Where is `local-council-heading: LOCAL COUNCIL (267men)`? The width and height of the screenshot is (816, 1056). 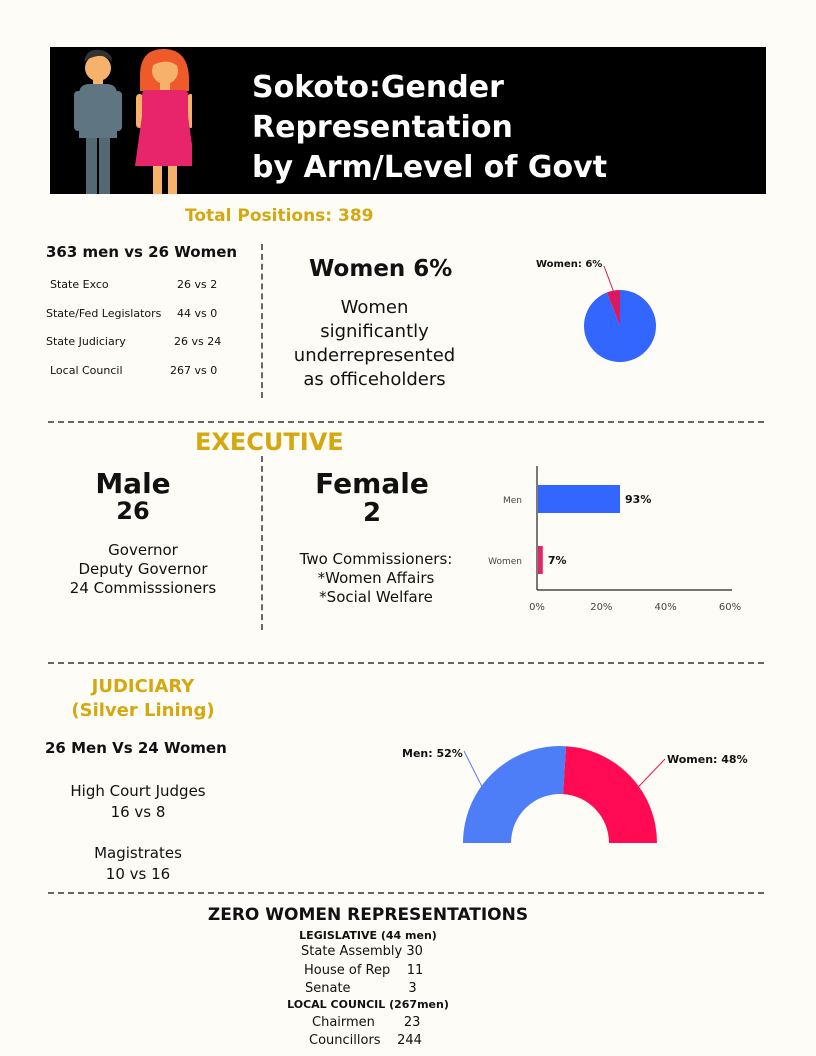 local-council-heading: LOCAL COUNCIL (267men) is located at coordinates (368, 1004).